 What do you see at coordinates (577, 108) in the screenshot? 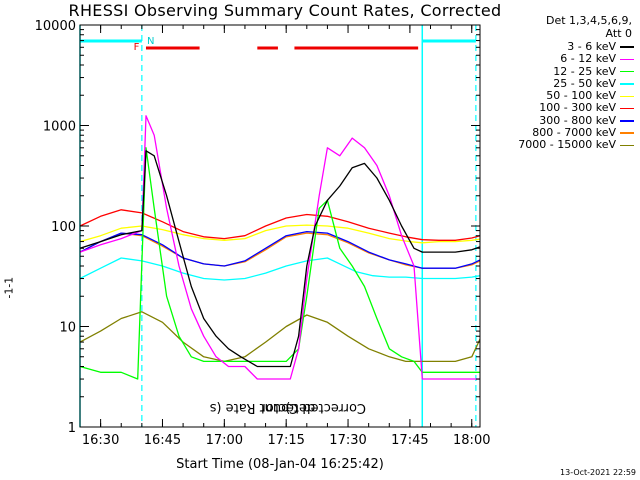
I see `legend-label: 100 - 300 keV` at bounding box center [577, 108].